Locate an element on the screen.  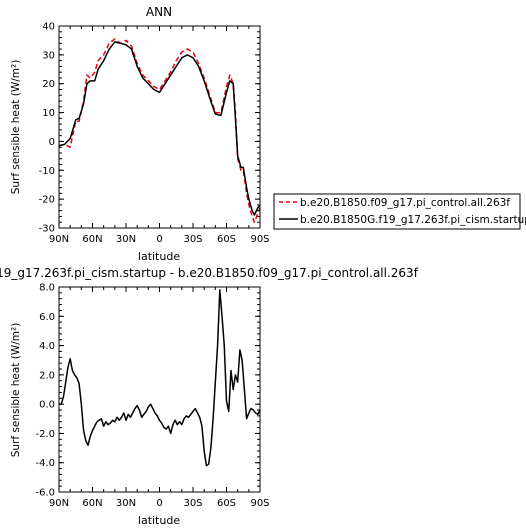
x-tick-label-0-6: 90S is located at coordinates (259, 239).